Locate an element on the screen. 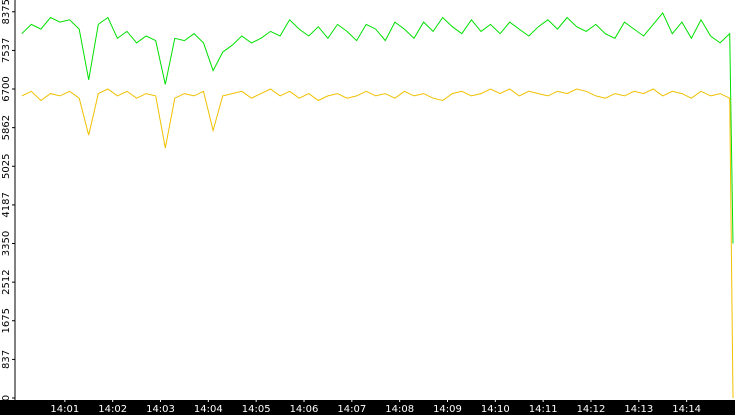 This screenshot has width=735, height=415. x-tick-label: 14:14 is located at coordinates (686, 409).